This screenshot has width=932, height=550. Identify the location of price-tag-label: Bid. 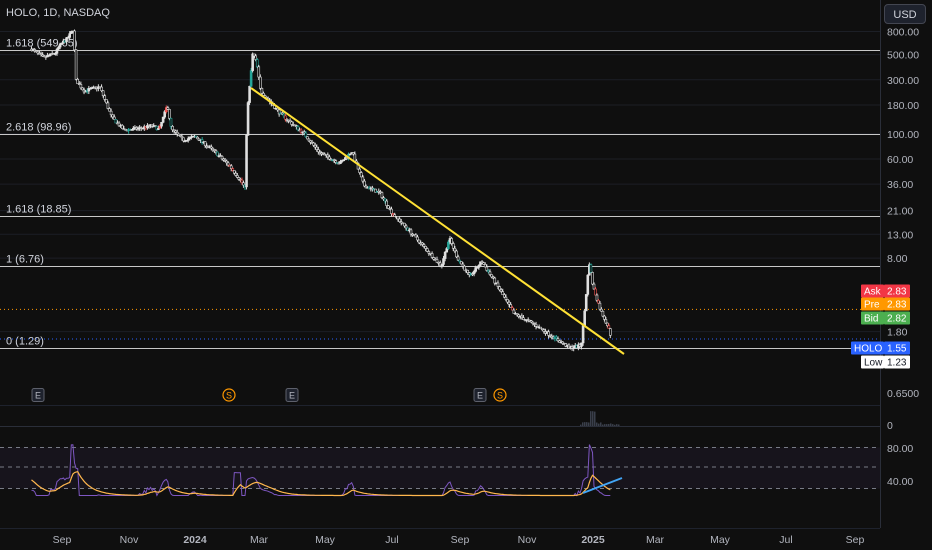
(871, 319).